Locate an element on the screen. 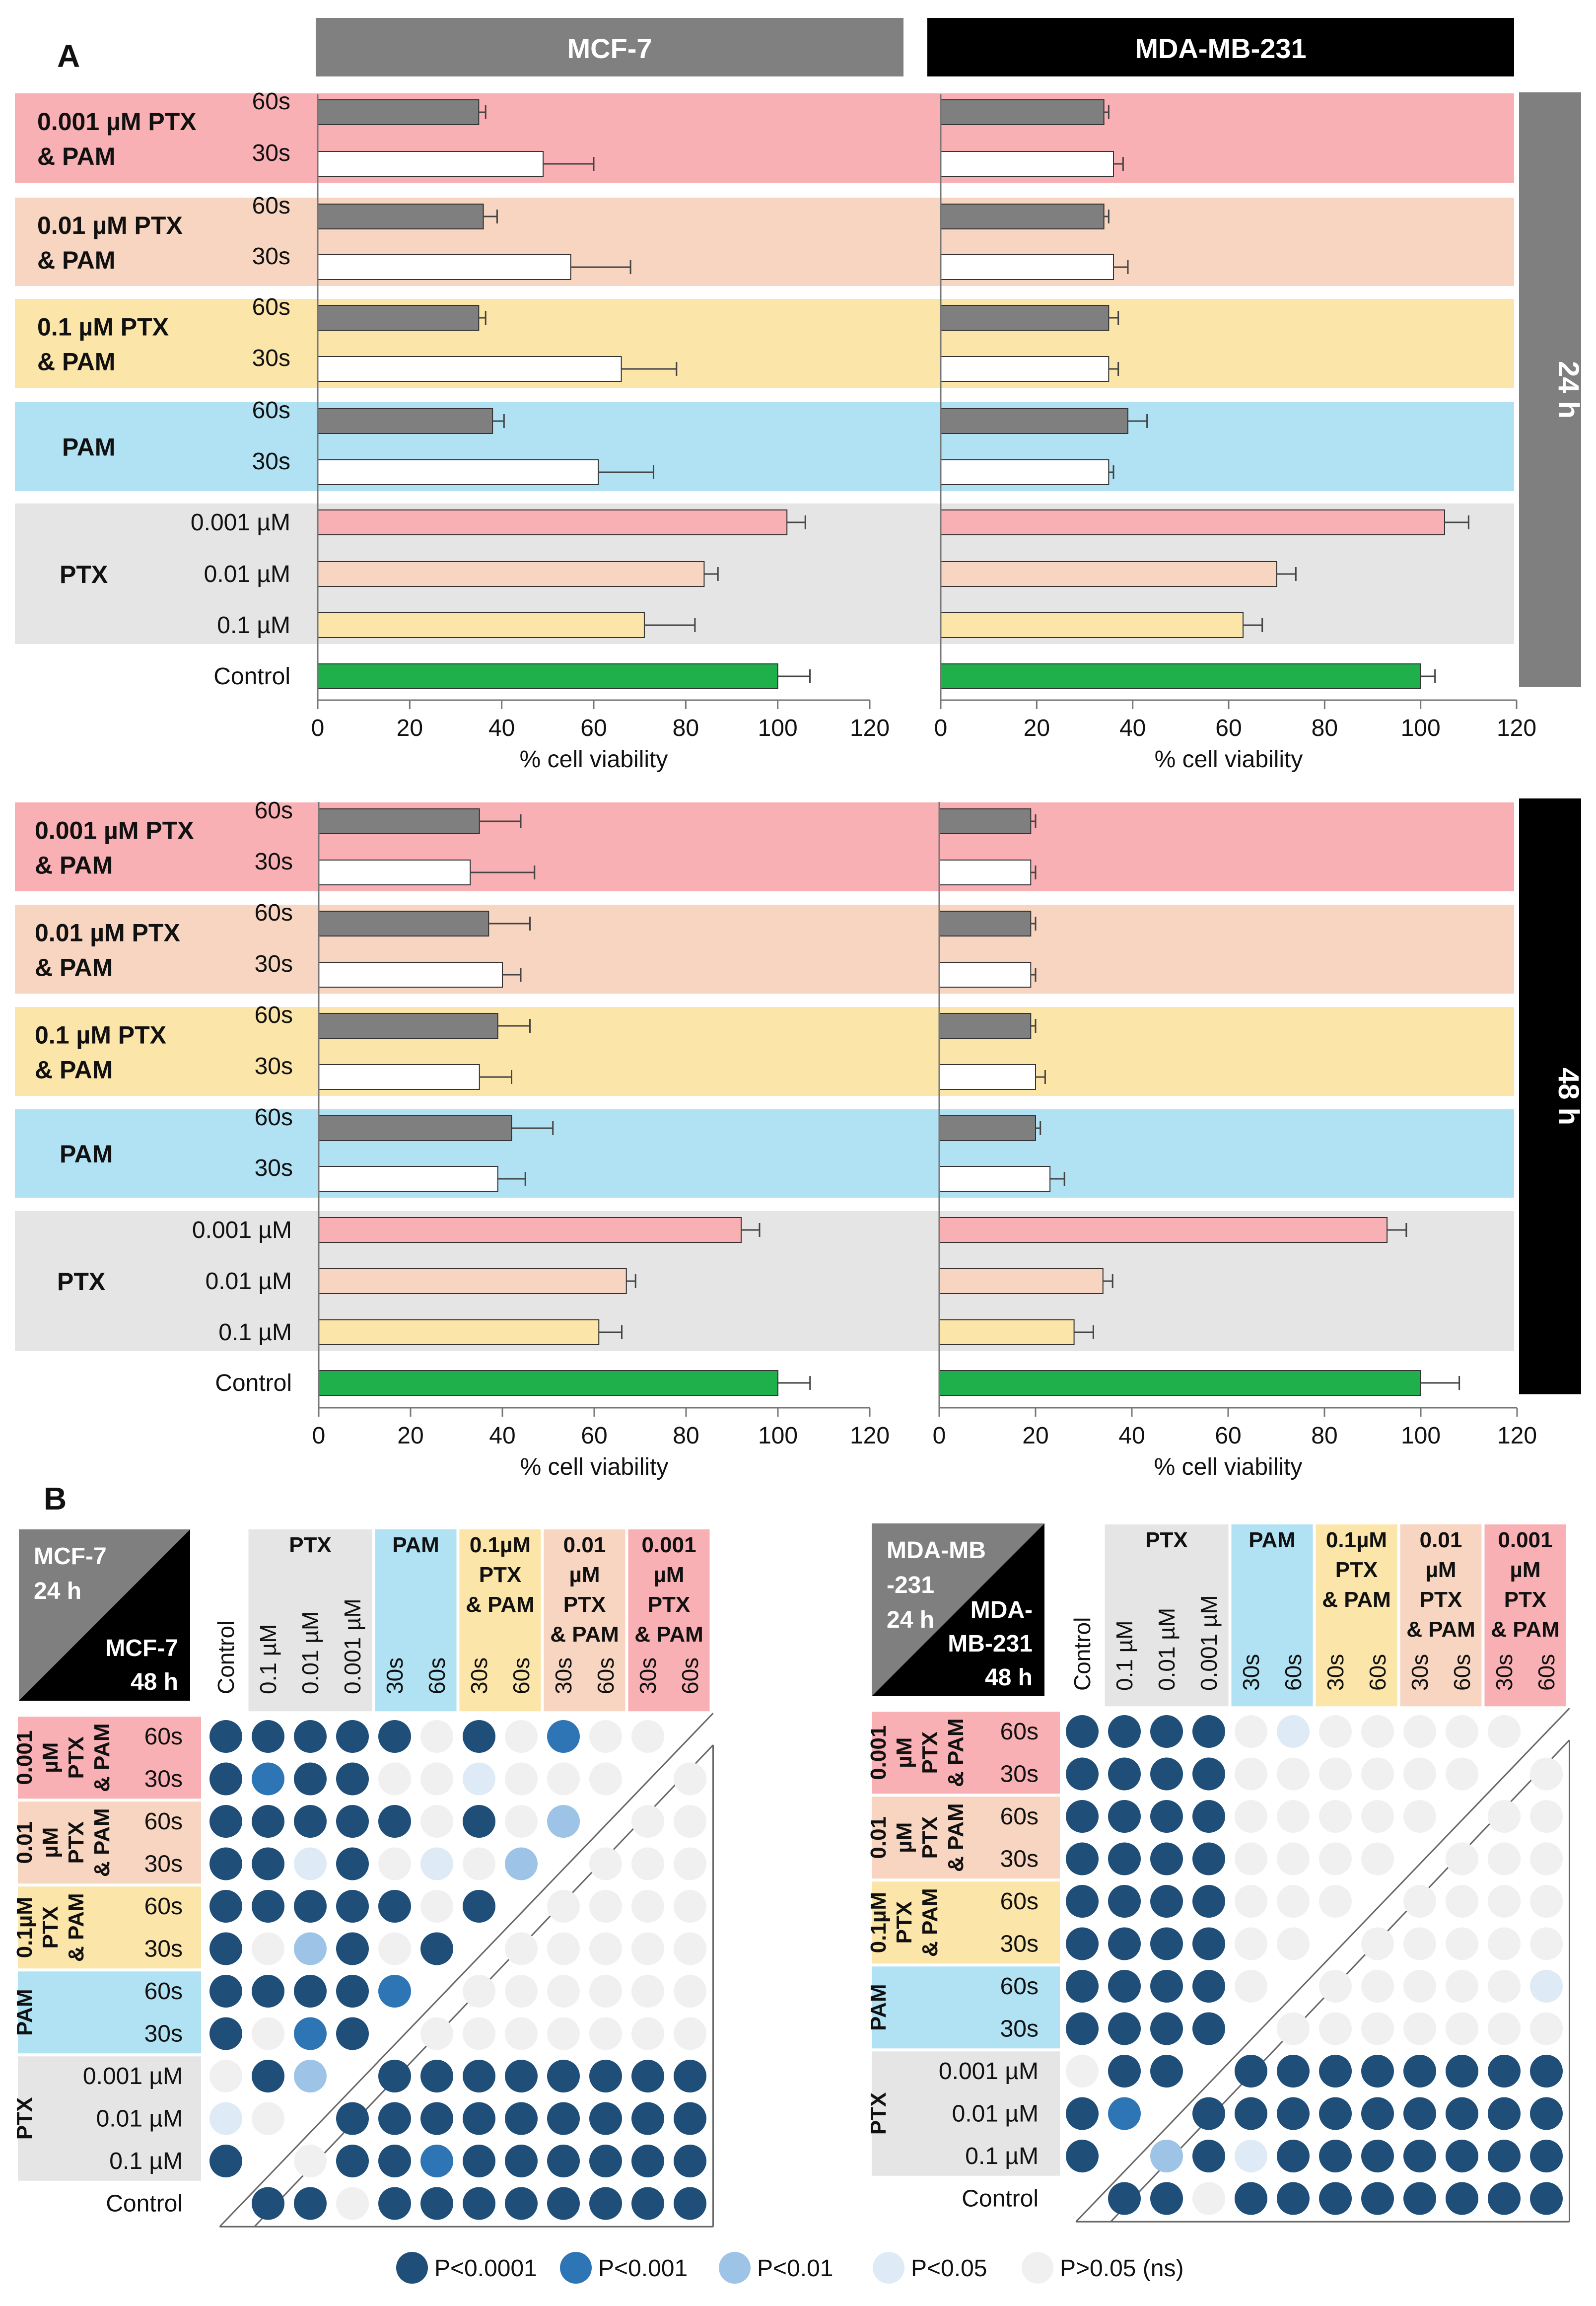  row-group-label: 0.1µM is located at coordinates (878, 1922).